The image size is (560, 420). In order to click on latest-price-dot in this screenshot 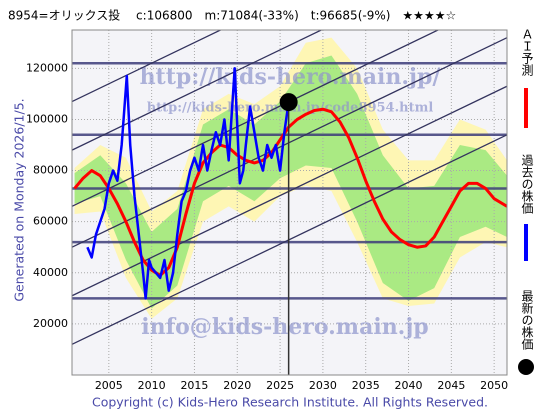, I will do `click(288, 102)`.